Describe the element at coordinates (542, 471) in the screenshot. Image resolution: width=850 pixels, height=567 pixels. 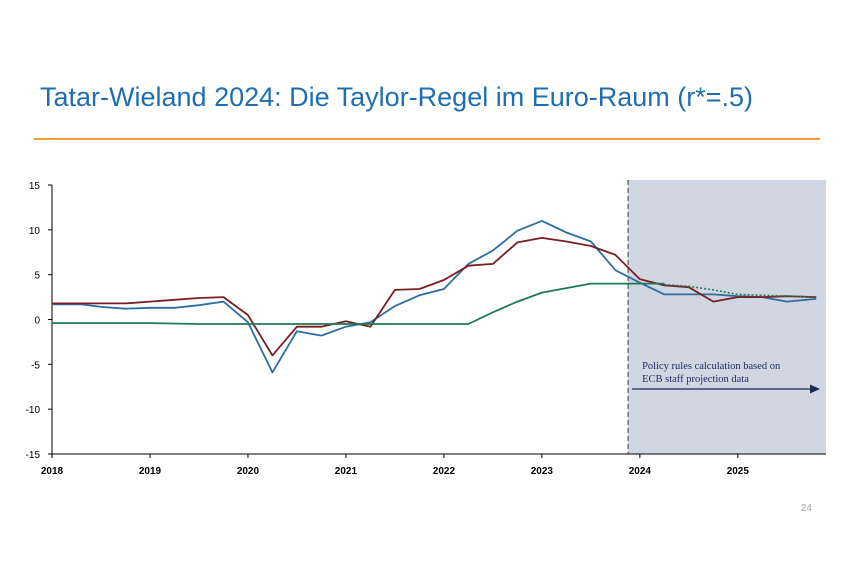
I see `x-tick-label: 2023` at that location.